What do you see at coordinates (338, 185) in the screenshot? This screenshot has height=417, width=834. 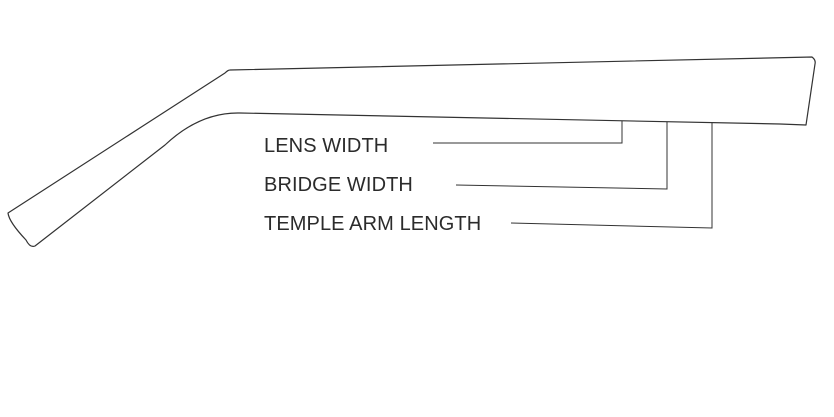 I see `bridge-width-label: BRIDGE WIDTH` at bounding box center [338, 185].